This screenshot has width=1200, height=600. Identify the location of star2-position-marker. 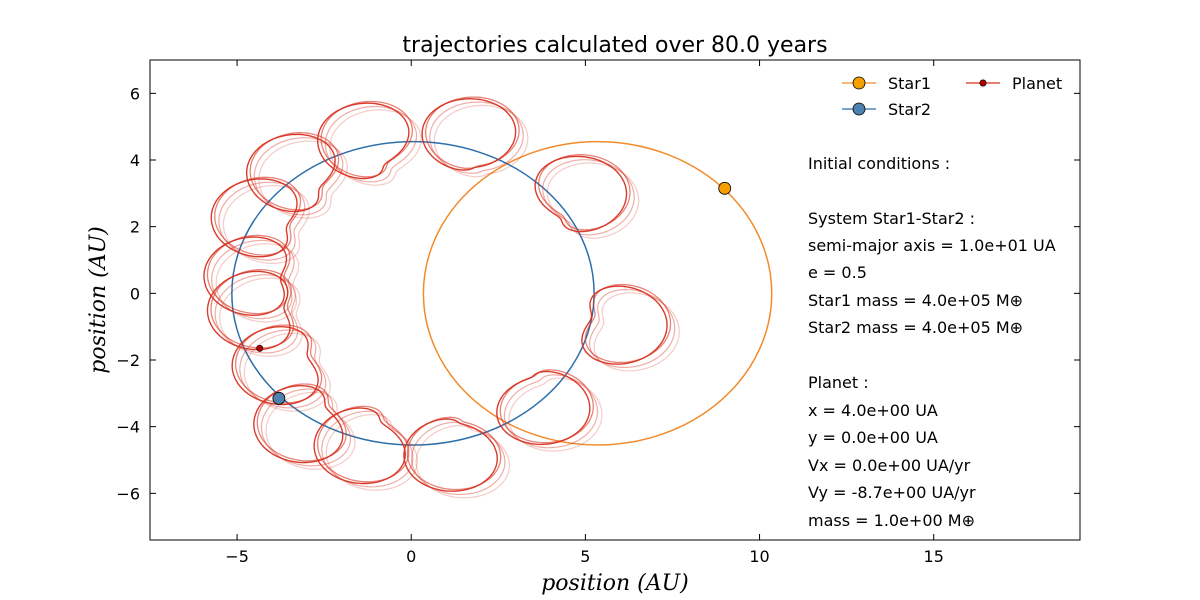
(279, 398).